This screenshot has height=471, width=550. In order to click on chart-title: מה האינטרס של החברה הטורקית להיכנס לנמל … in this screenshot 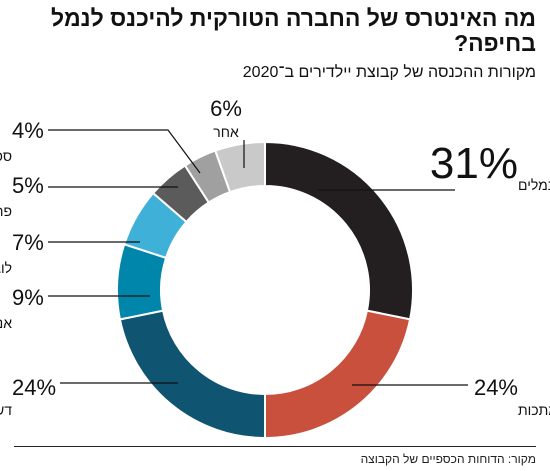, I will do `click(293, 30)`.